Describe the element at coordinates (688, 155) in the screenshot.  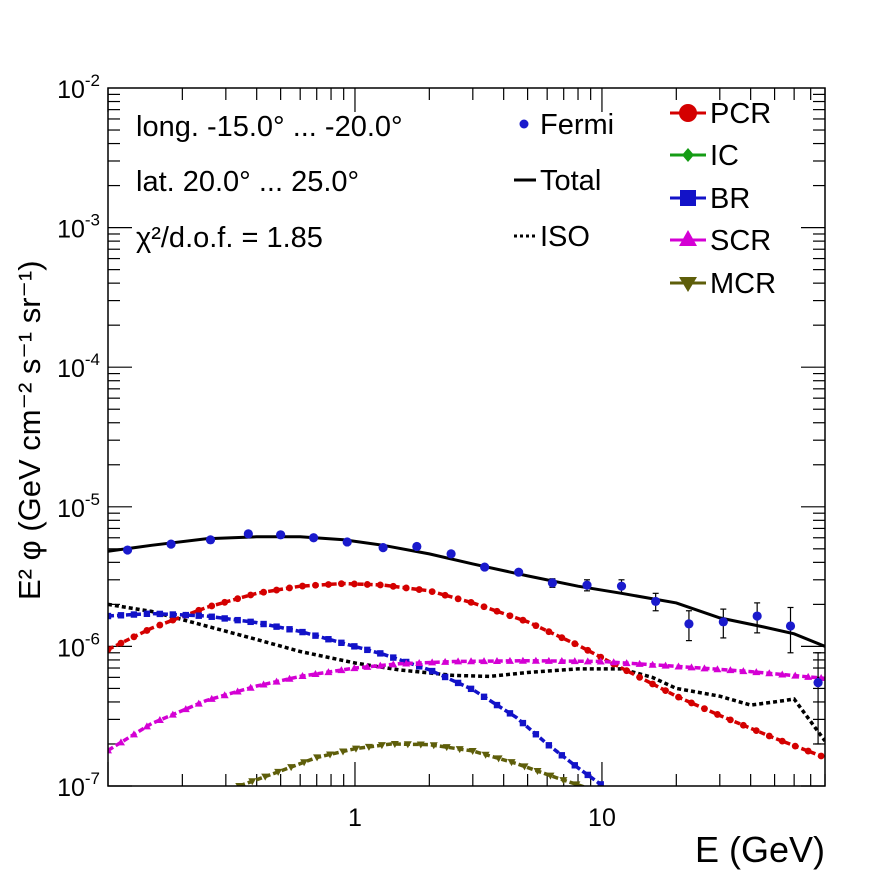
I see `legend-marker-ic` at that location.